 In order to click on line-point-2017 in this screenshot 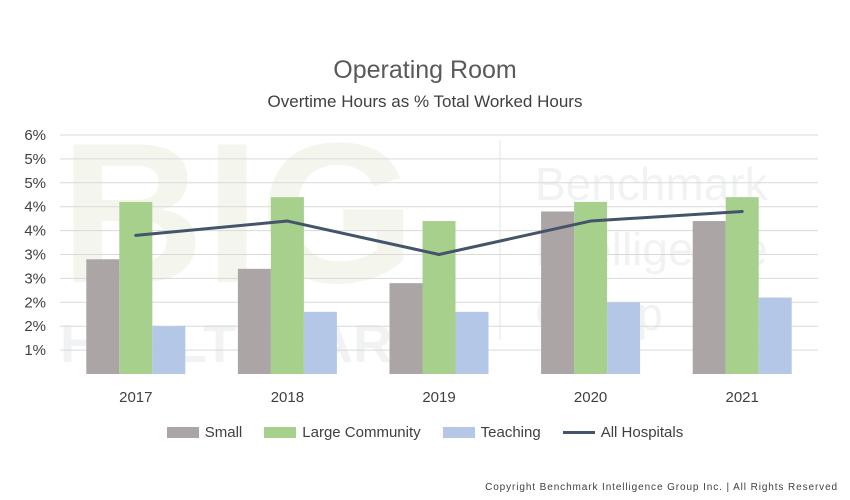, I will do `click(136, 235)`.